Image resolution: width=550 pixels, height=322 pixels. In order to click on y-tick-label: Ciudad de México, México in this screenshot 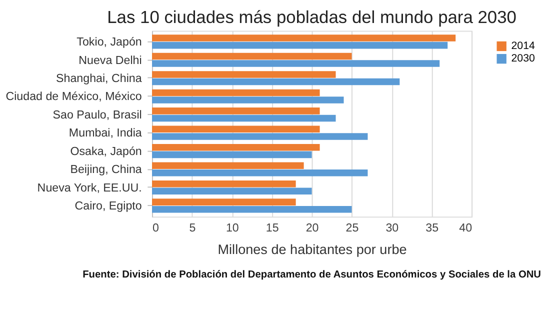, I will do `click(74, 97)`.